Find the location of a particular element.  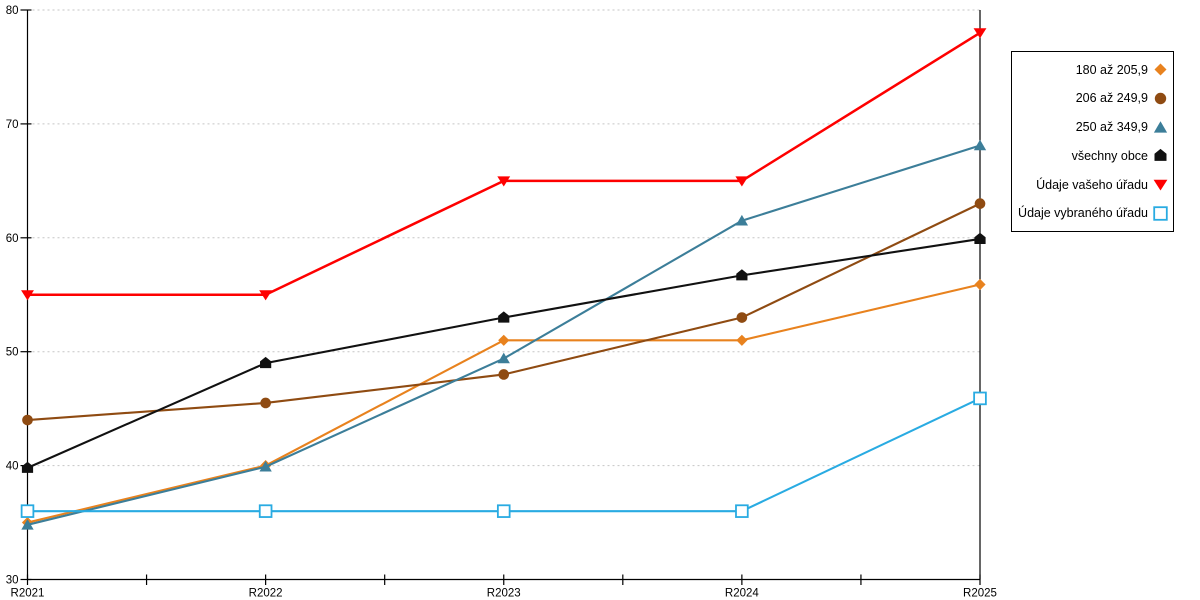

legend-label: Údaje vybraného úřadu is located at coordinates (1083, 213).